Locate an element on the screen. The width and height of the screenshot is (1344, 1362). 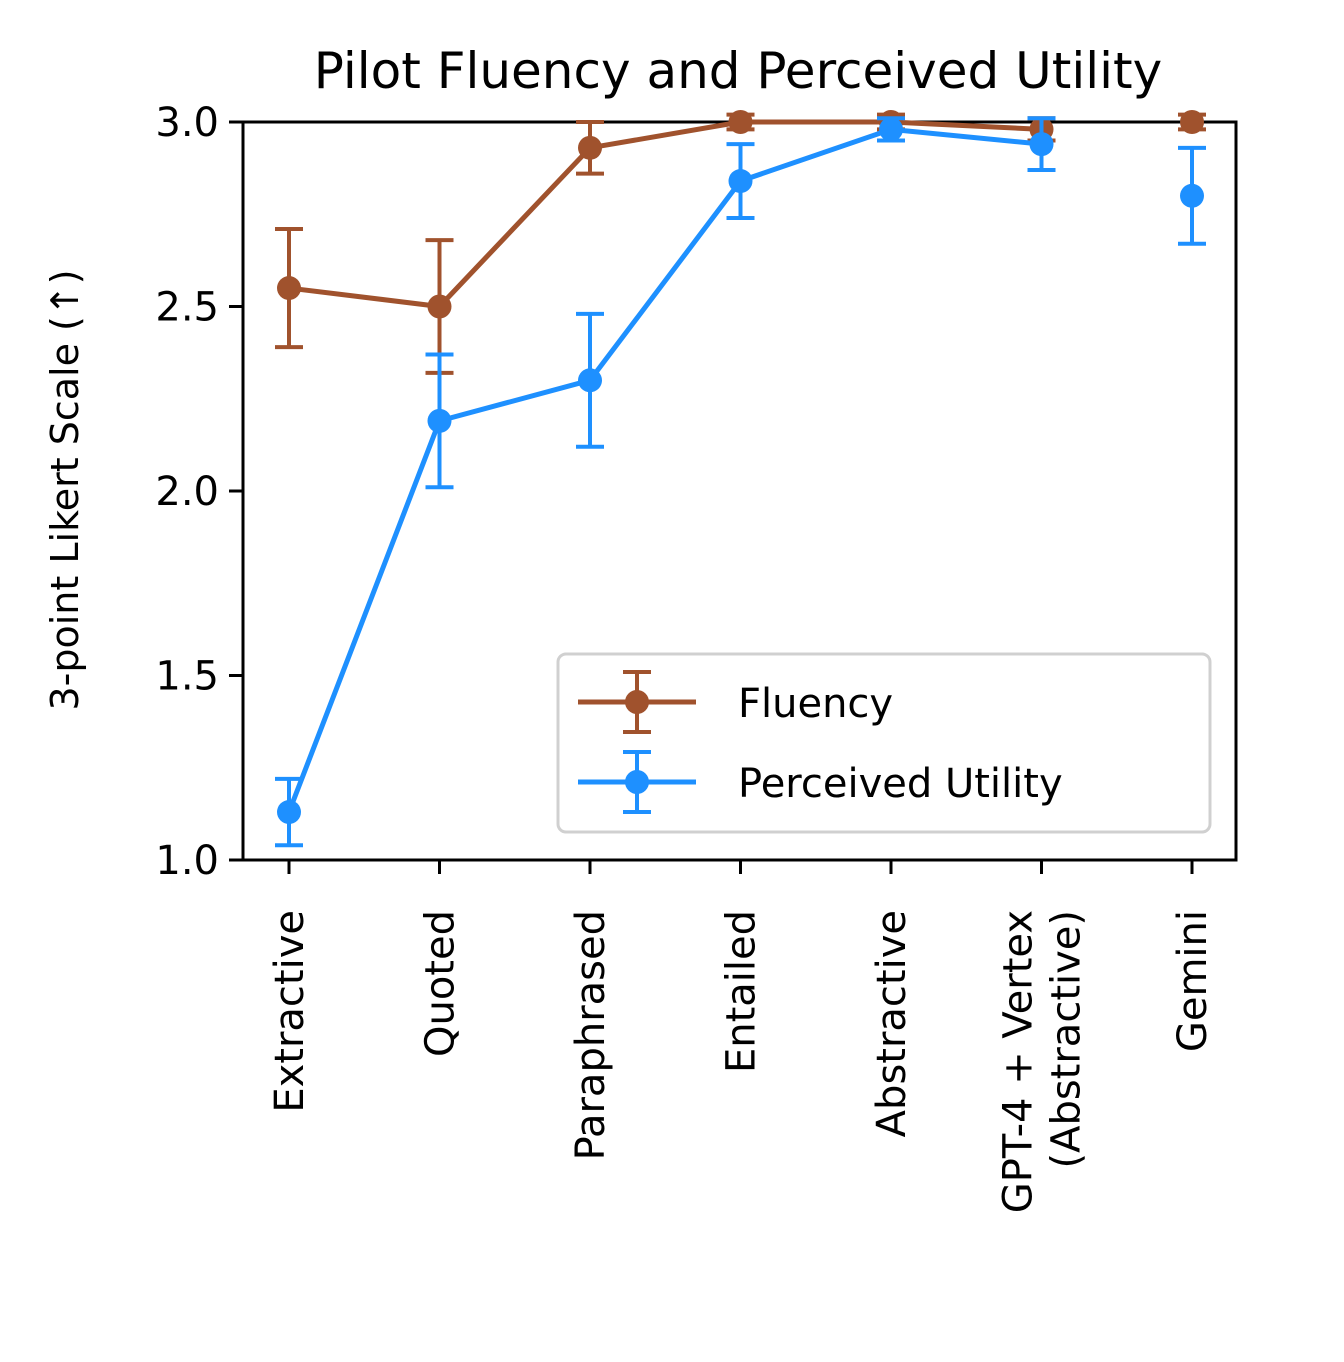
x-tick-label: Paraphrased is located at coordinates (591, 1035).